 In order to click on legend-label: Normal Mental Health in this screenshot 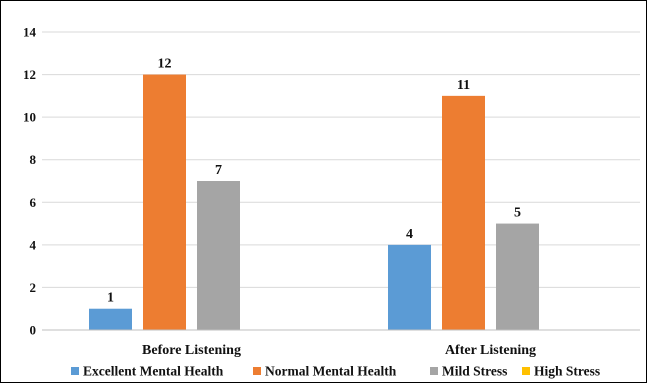, I will do `click(331, 371)`.